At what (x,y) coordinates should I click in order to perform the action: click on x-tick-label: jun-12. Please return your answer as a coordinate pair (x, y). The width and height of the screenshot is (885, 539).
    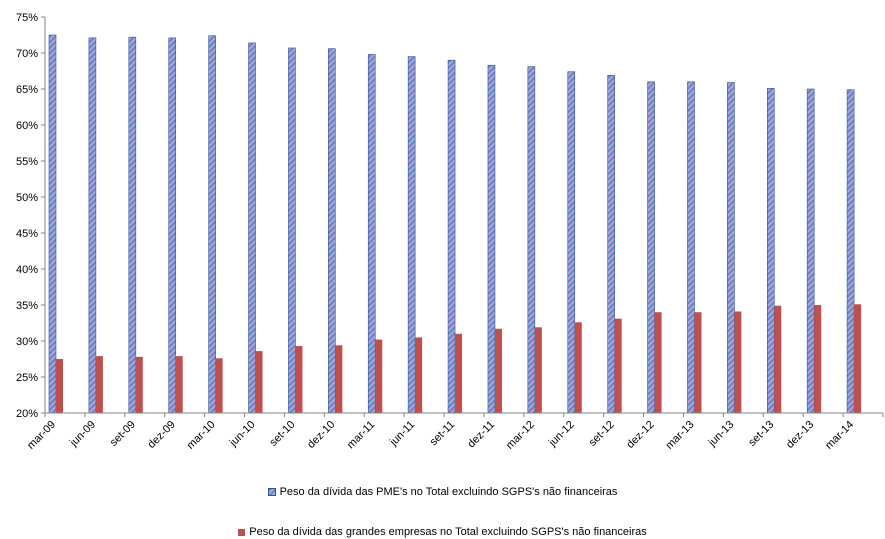
    Looking at the image, I should click on (561, 434).